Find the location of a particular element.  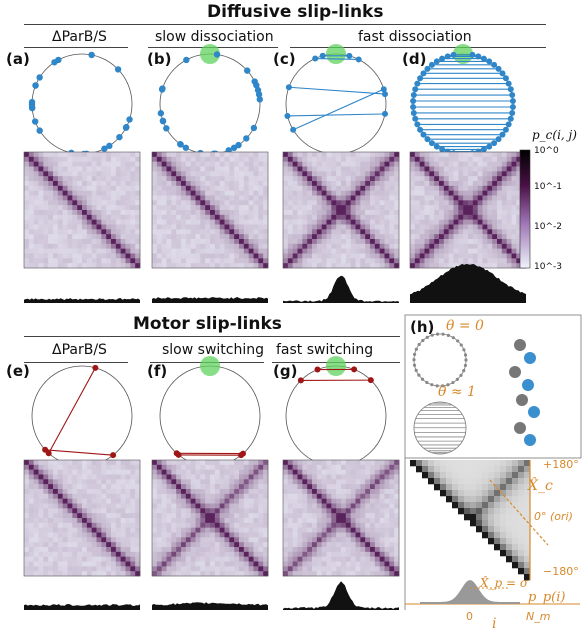

polymer-bead is located at coordinates (520, 428).